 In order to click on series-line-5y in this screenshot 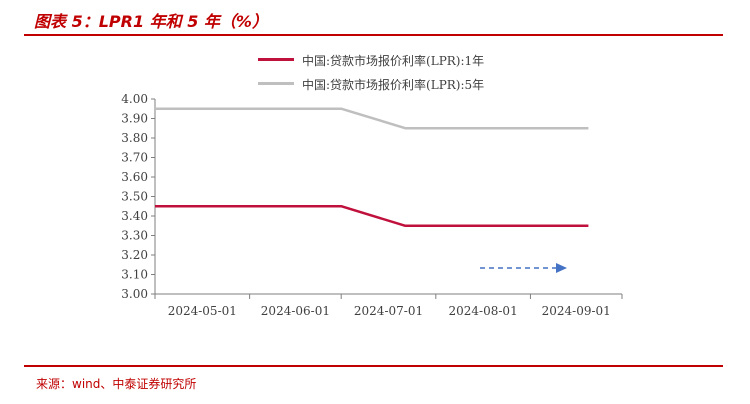, I will do `click(372, 118)`.